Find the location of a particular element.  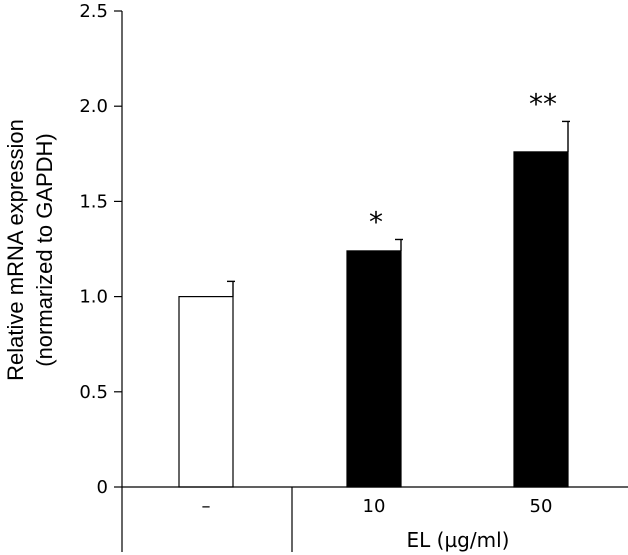

x-tick-label: 50 is located at coordinates (541, 506).